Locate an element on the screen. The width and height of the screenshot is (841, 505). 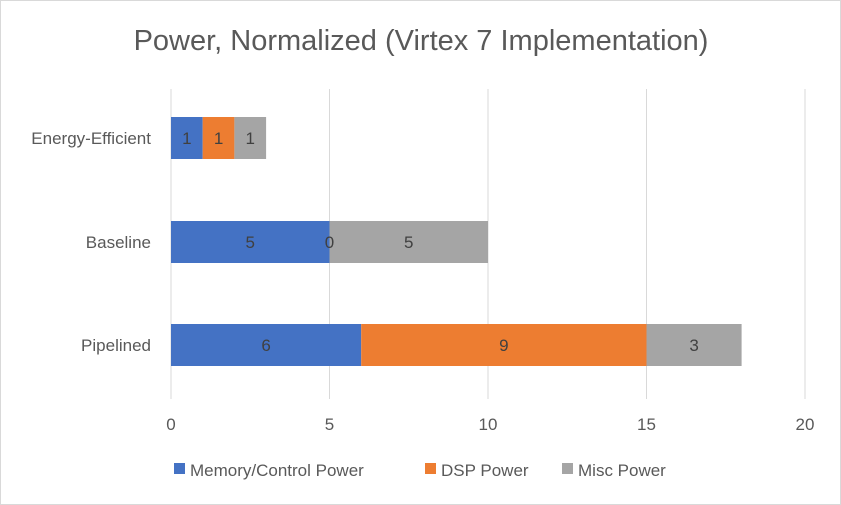
data-label: 9 is located at coordinates (503, 345).